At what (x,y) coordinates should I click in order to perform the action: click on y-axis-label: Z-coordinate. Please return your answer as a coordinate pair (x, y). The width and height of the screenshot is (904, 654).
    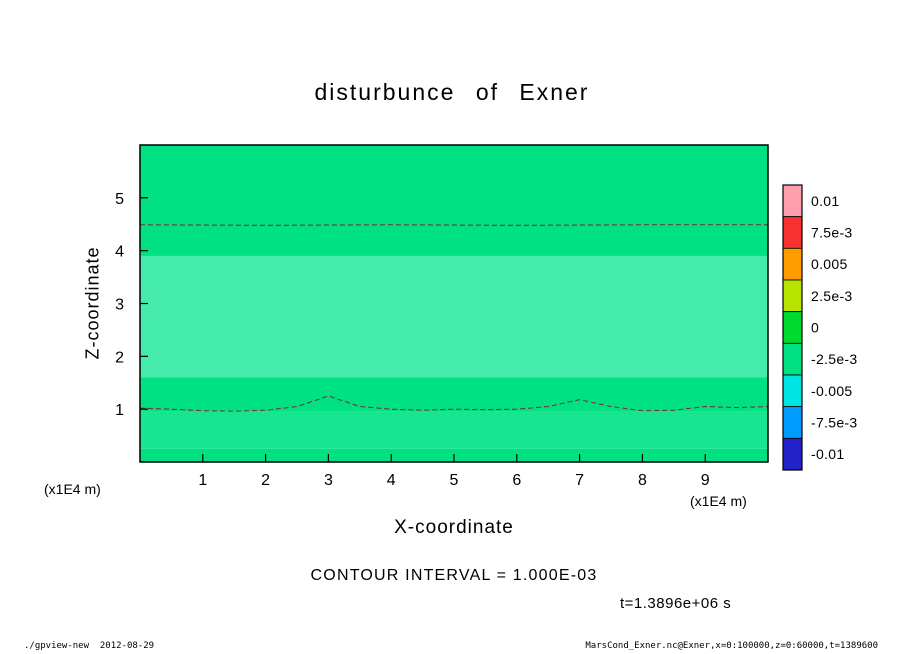
    Looking at the image, I should click on (92, 303).